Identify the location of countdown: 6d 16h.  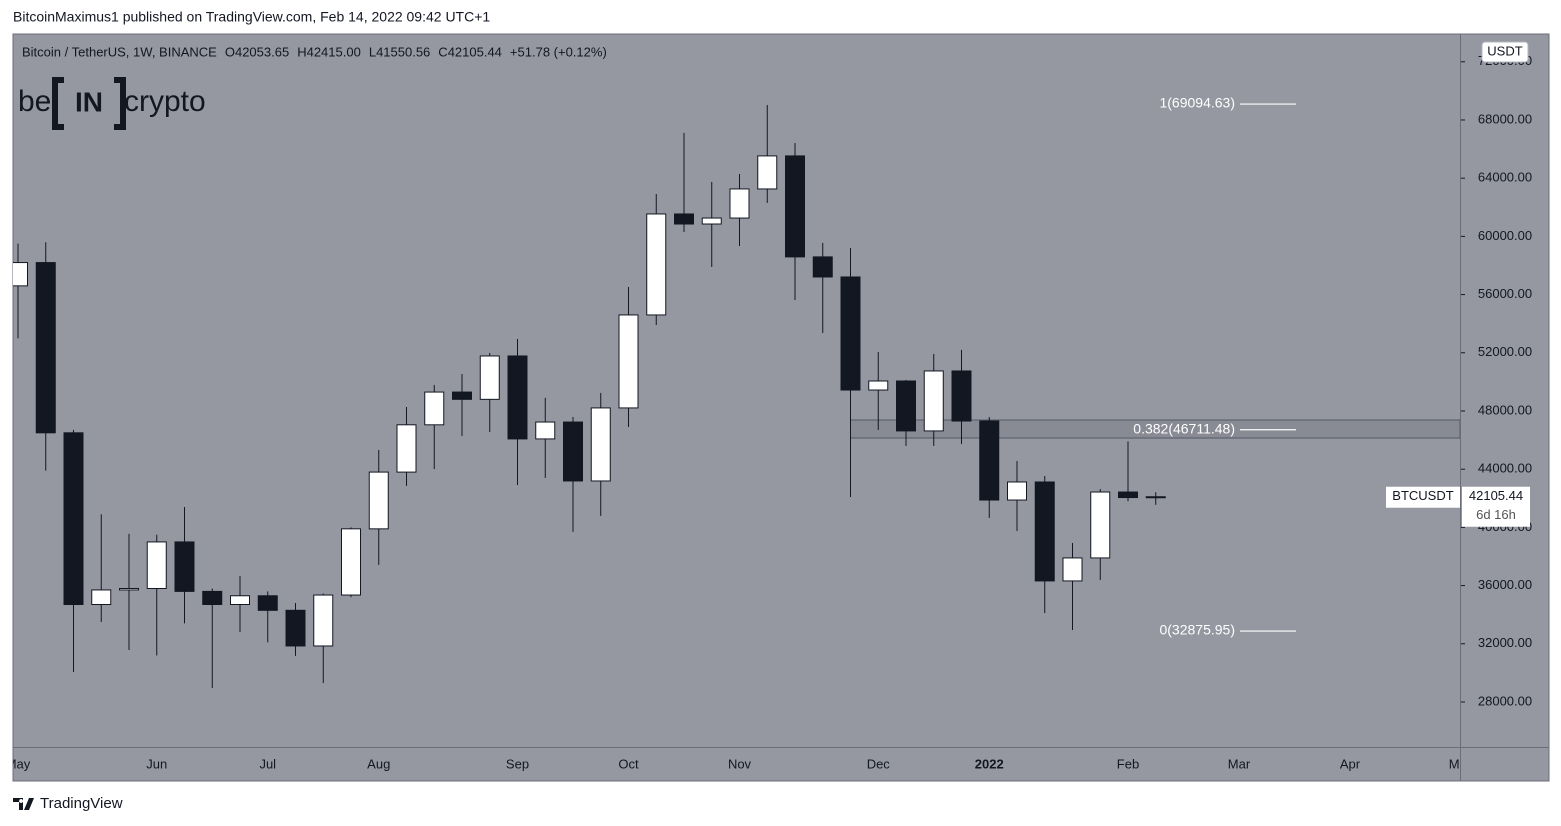
(1496, 514).